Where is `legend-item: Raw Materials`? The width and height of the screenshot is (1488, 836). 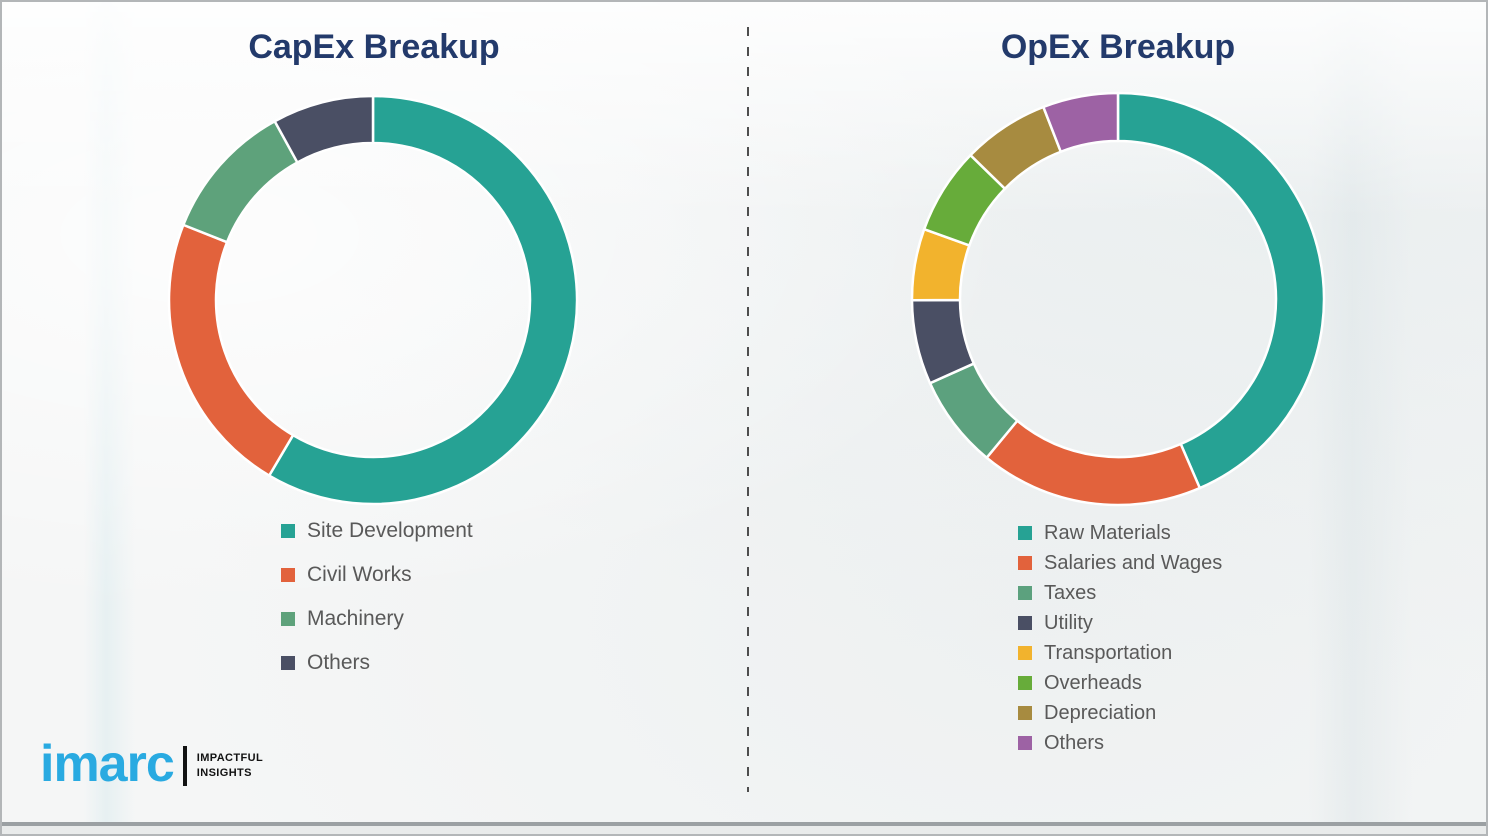 legend-item: Raw Materials is located at coordinates (1120, 533).